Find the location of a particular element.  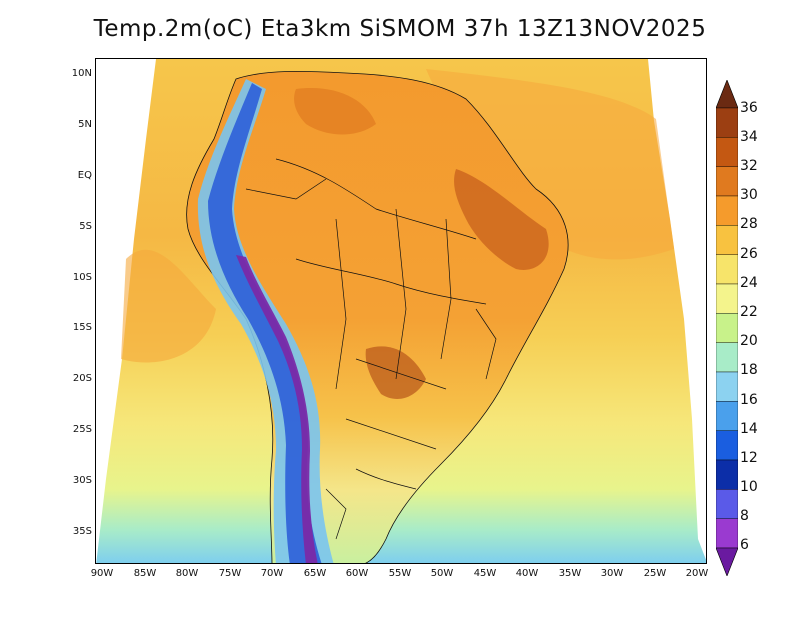

lat-tick: 15S is located at coordinates (82, 327).